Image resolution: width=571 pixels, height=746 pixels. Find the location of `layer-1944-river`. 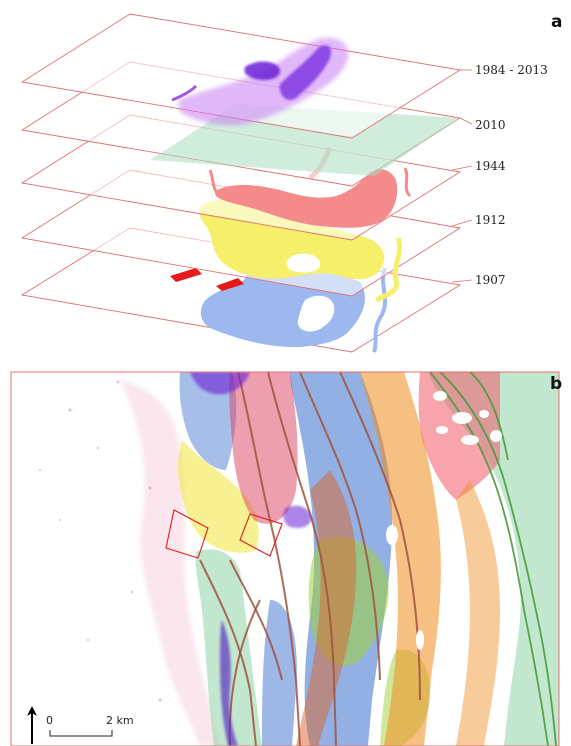

layer-1944-river is located at coordinates (306, 198).